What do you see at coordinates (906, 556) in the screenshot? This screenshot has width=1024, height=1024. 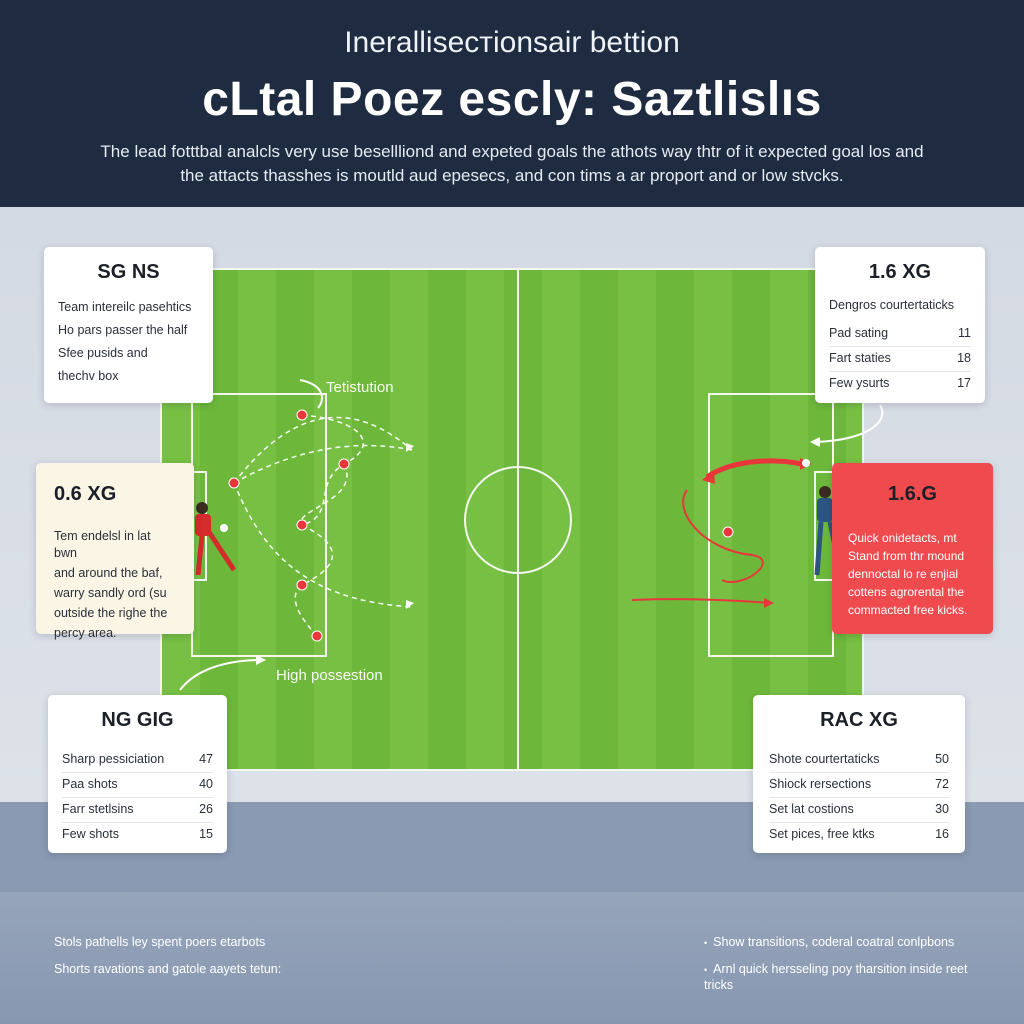 I see `card-line: Stand from thr mound` at bounding box center [906, 556].